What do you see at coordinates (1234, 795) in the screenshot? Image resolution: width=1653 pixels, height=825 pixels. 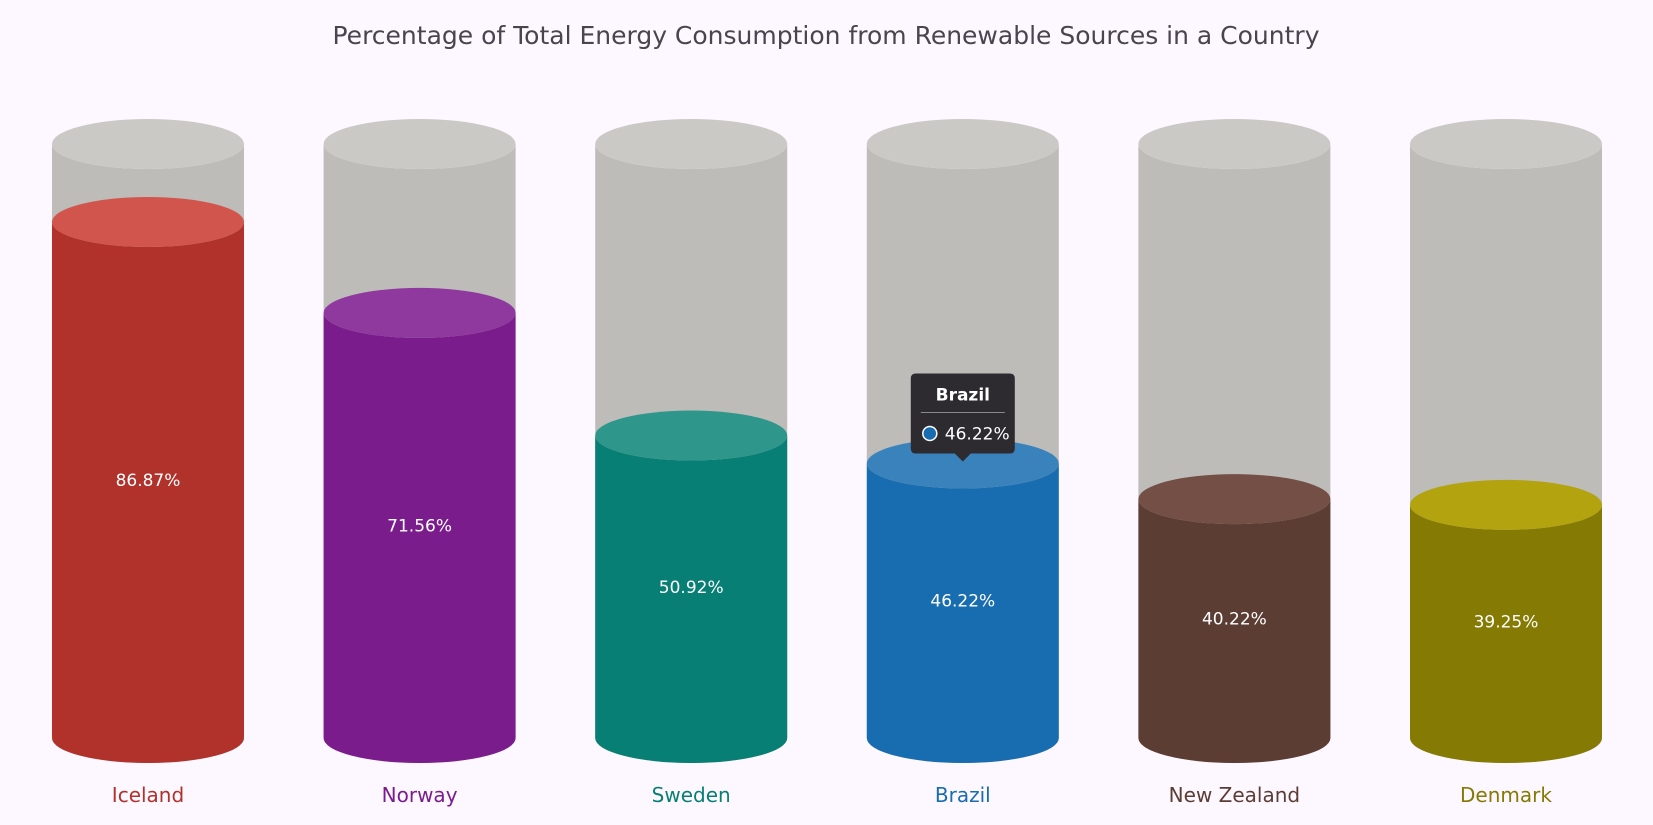 I see `category-label-new-zealand: New Zealand` at bounding box center [1234, 795].